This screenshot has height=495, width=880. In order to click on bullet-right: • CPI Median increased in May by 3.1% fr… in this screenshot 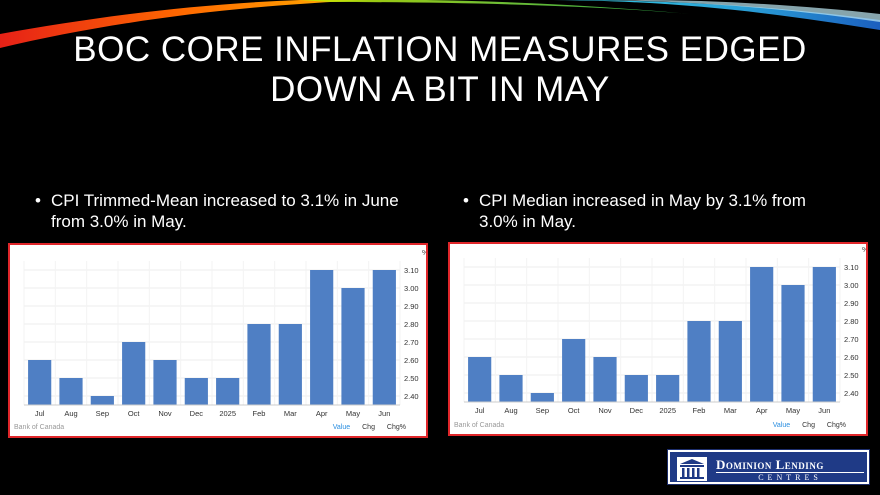, I will do `click(651, 211)`.